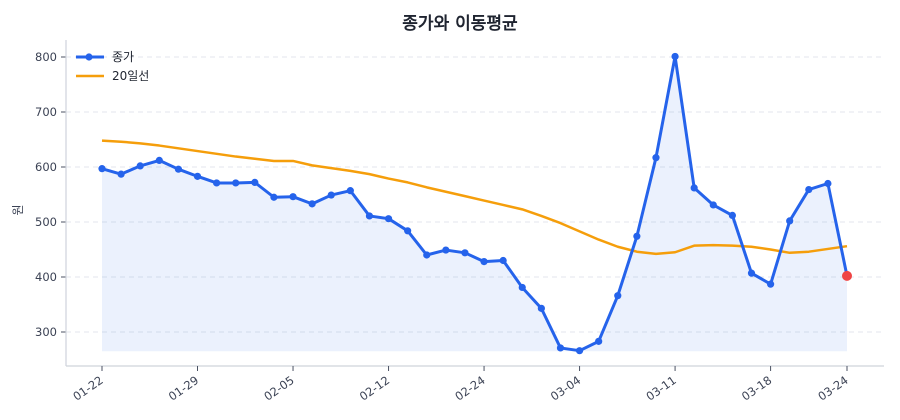 This screenshot has width=900, height=420. Describe the element at coordinates (756, 388) in the screenshot. I see `x-tick-label: 03-18` at that location.